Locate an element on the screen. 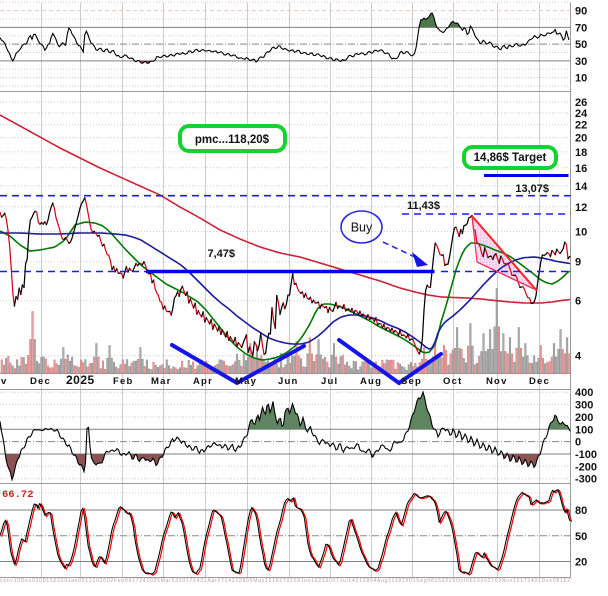  svg-text: 24 is located at coordinates (581, 114).